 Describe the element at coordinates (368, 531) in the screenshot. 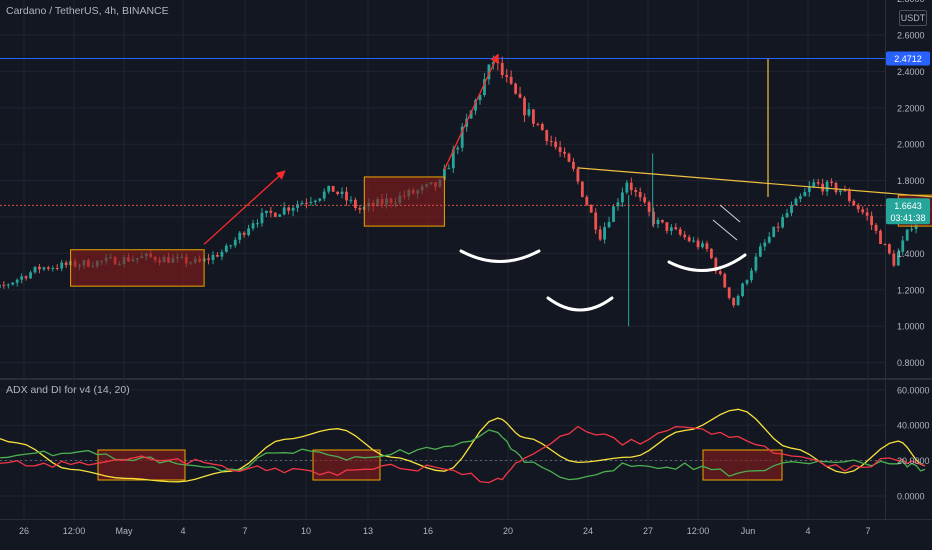

I see `time-tick-label: 13` at that location.